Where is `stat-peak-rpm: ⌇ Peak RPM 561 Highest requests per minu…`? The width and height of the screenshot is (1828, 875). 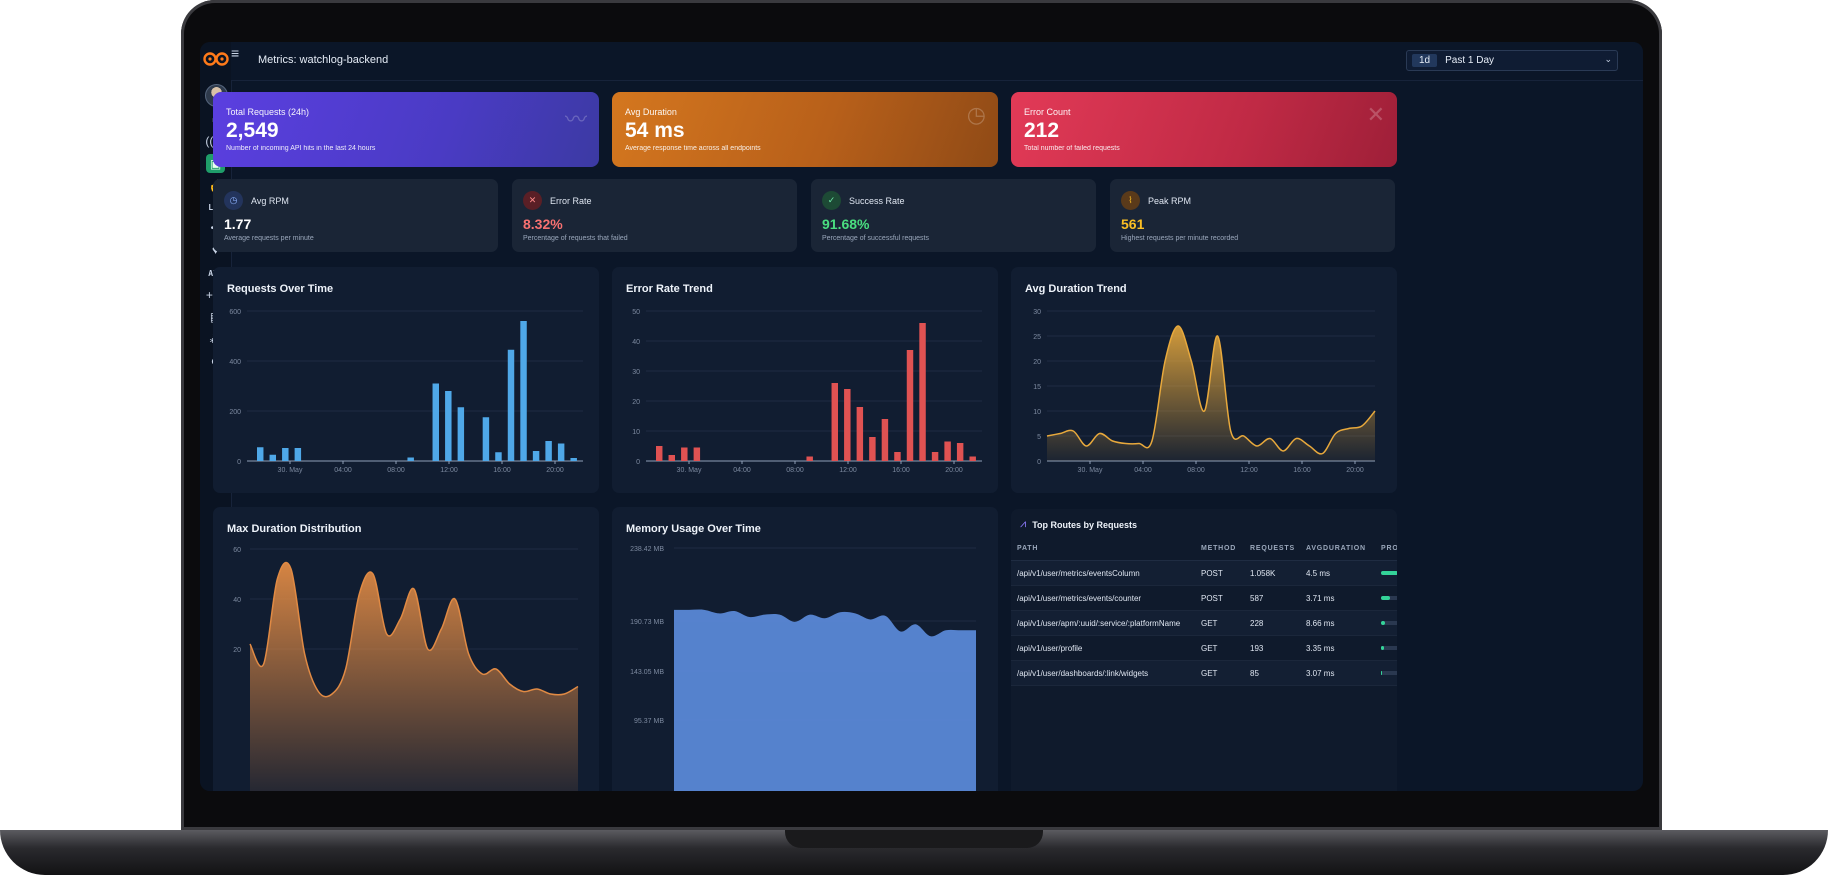 stat-peak-rpm: ⌇ Peak RPM 561 Highest requests per minu… is located at coordinates (1252, 215).